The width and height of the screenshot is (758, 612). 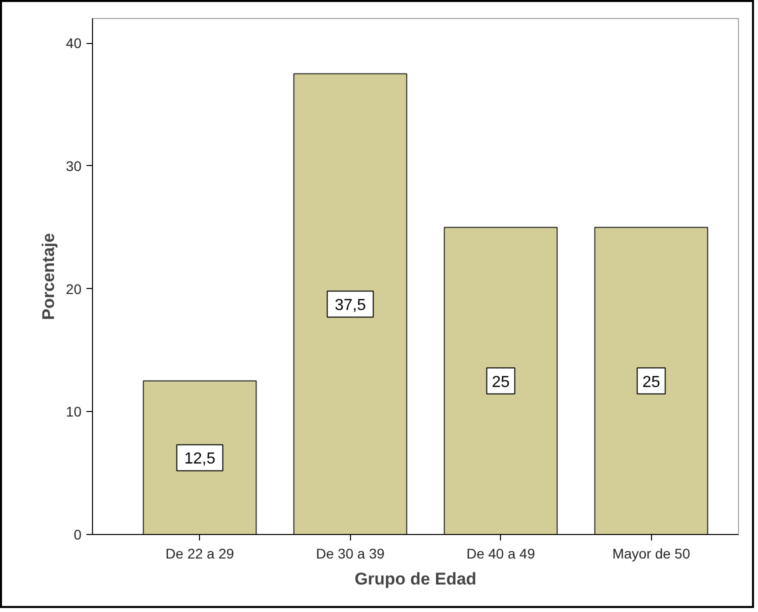 What do you see at coordinates (74, 43) in the screenshot?
I see `y-tick-label: 40` at bounding box center [74, 43].